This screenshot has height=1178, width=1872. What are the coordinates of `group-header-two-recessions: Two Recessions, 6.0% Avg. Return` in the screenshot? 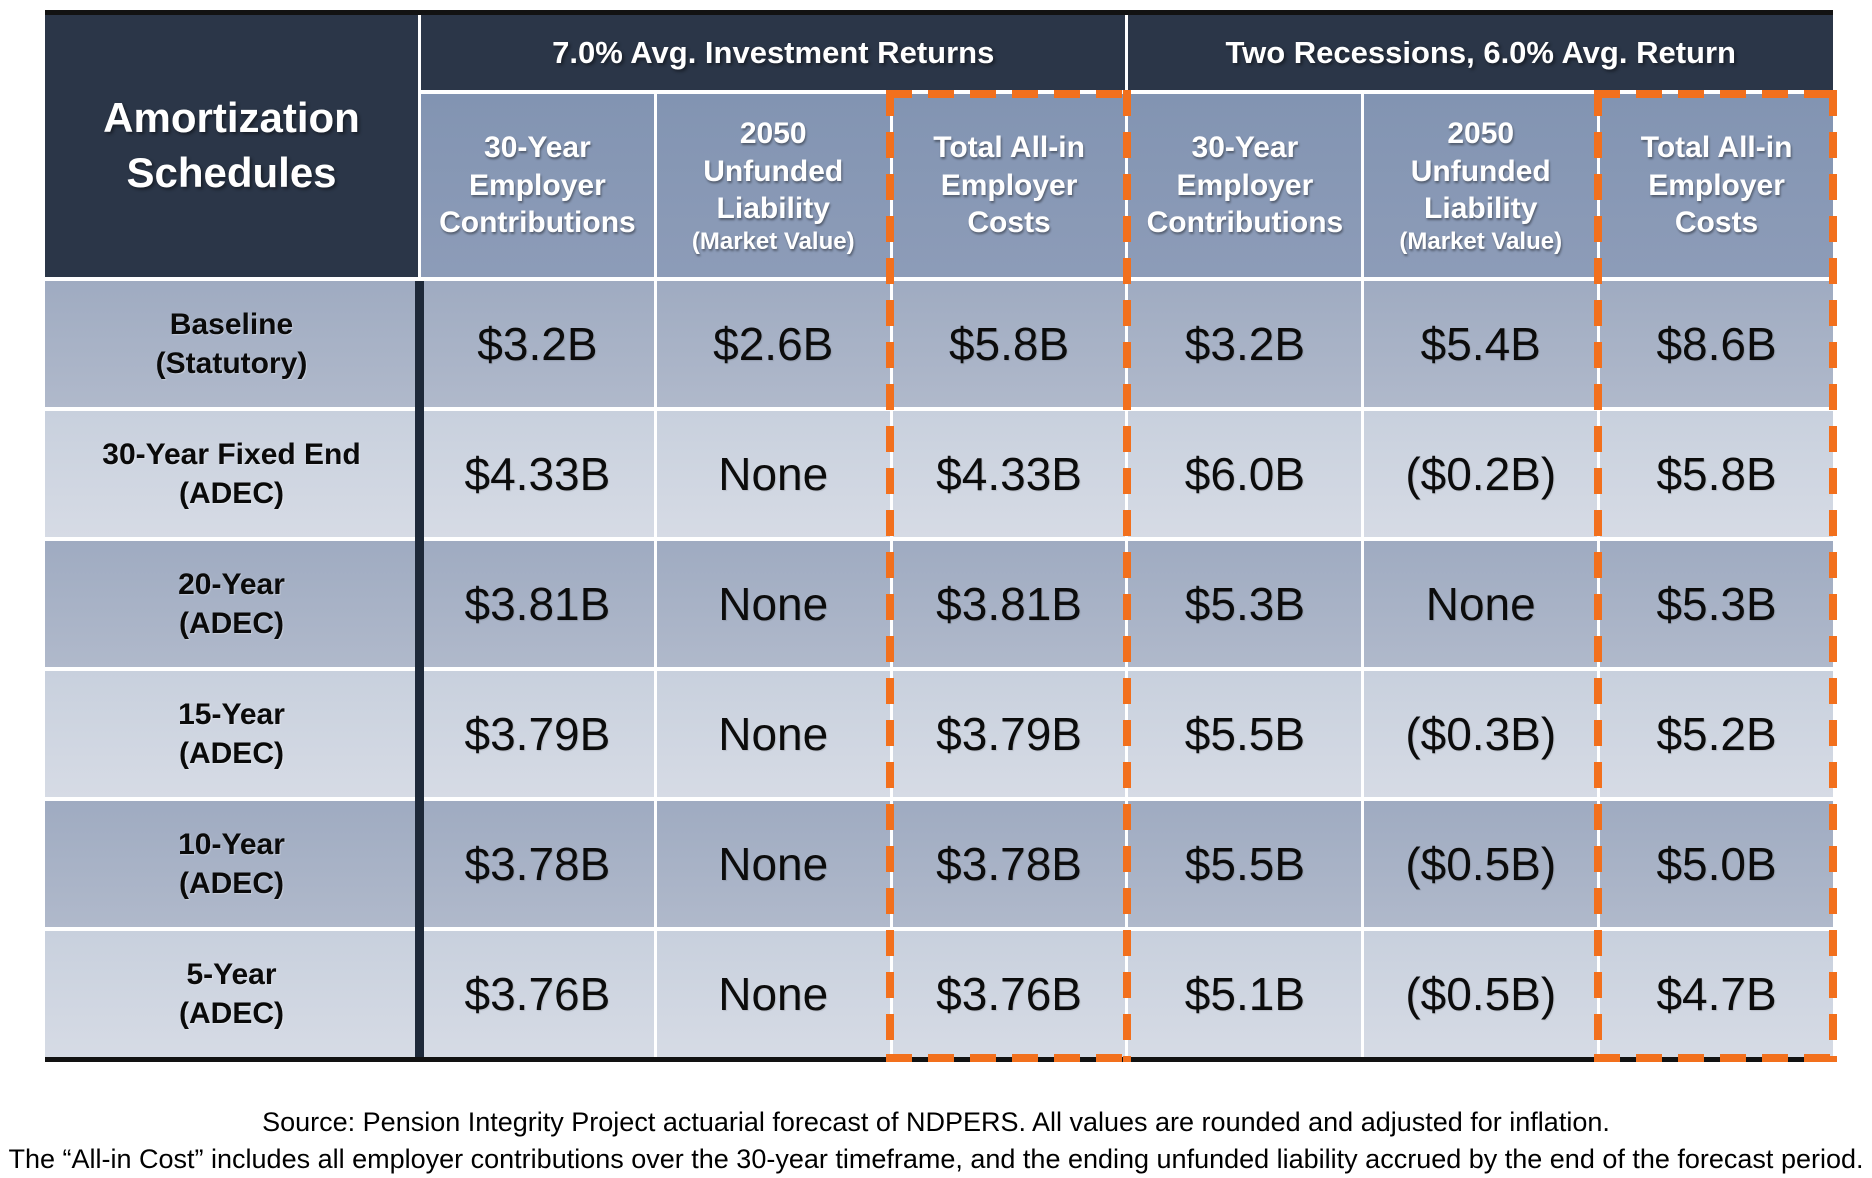 It's located at (1480, 52).